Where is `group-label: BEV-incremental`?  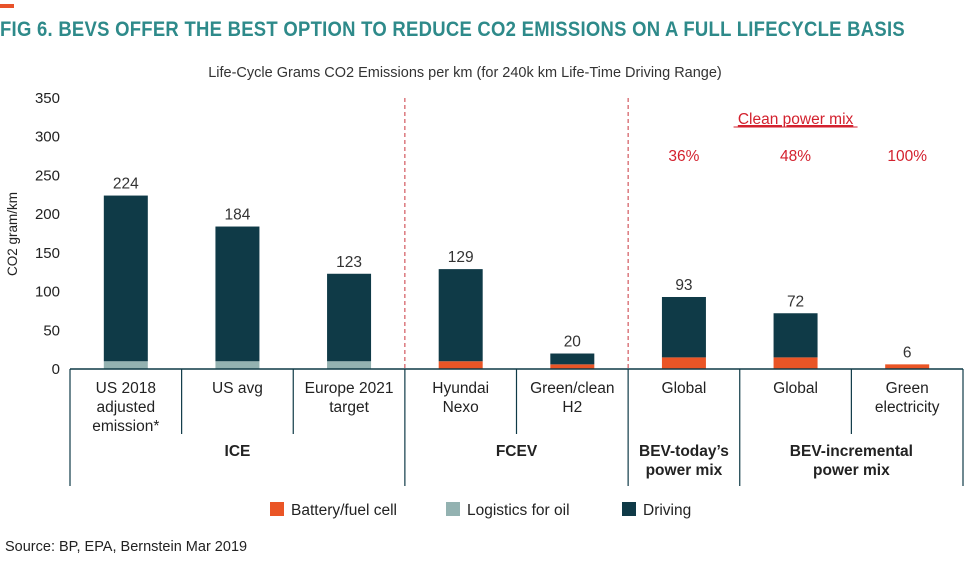 group-label: BEV-incremental is located at coordinates (851, 451).